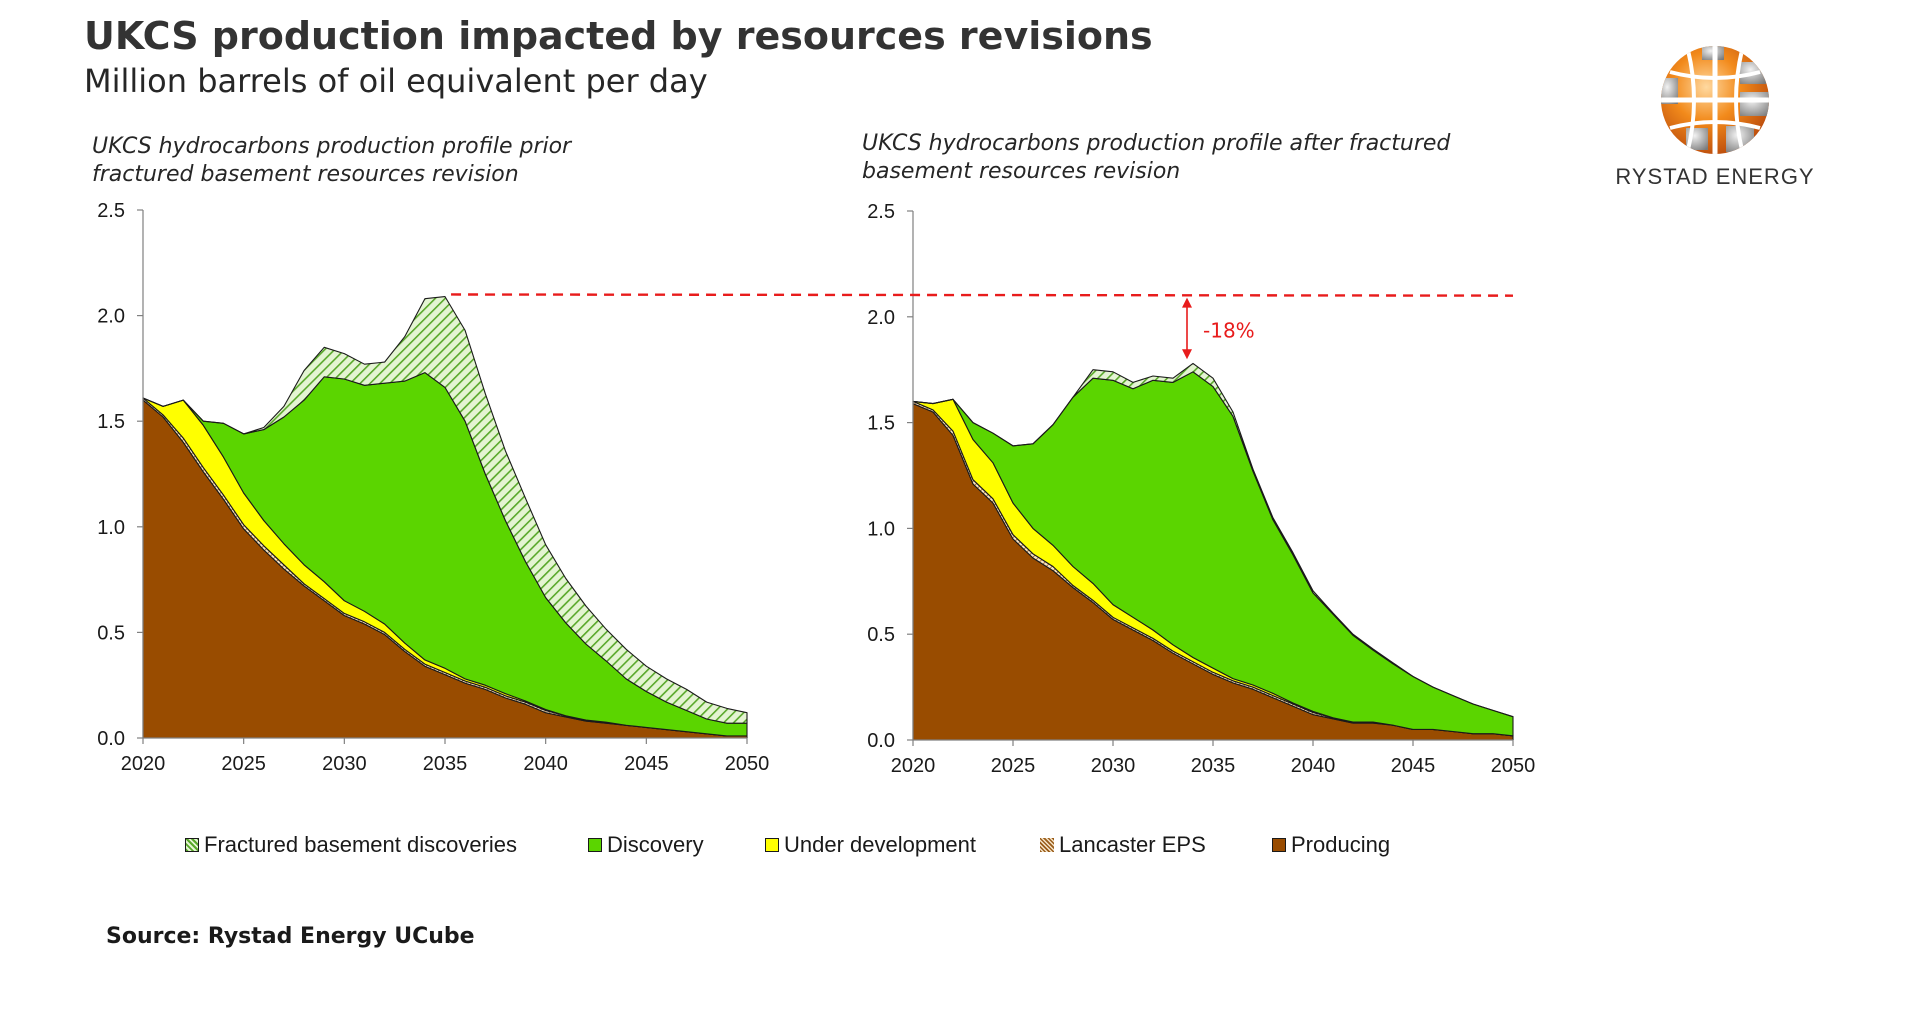 The image size is (1920, 1013). Describe the element at coordinates (1715, 176) in the screenshot. I see `logo-text: RYSTAD ENERGY` at that location.